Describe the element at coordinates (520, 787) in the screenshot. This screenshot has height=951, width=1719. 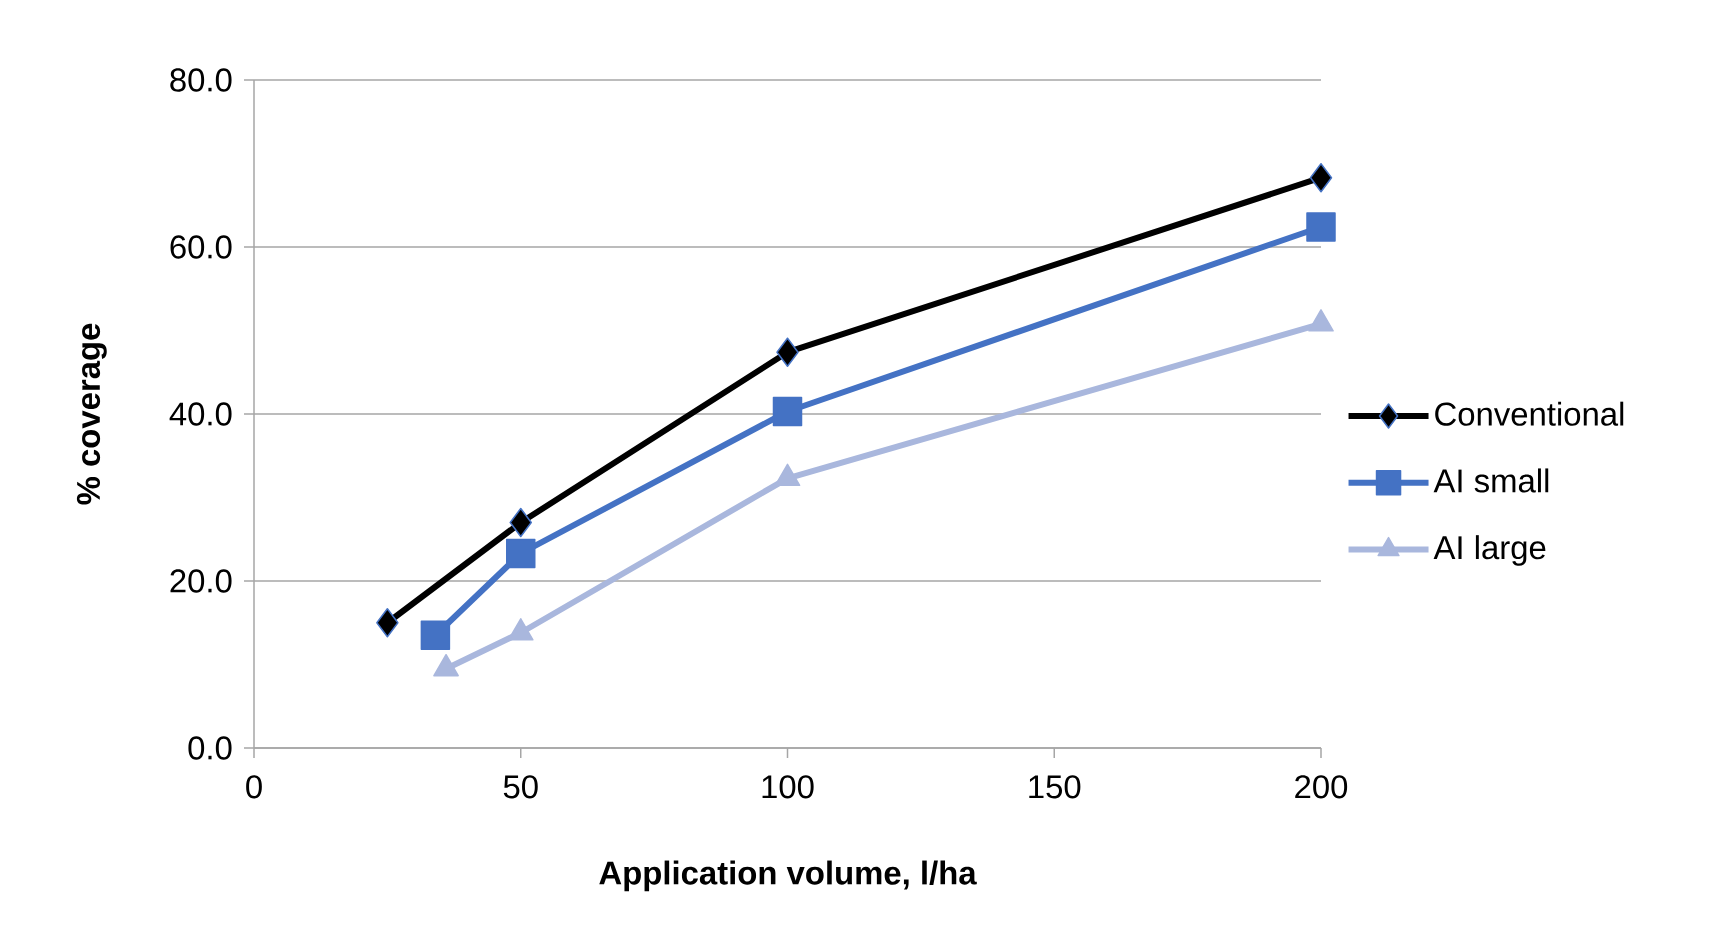
I see `x-tick-label: 50` at that location.